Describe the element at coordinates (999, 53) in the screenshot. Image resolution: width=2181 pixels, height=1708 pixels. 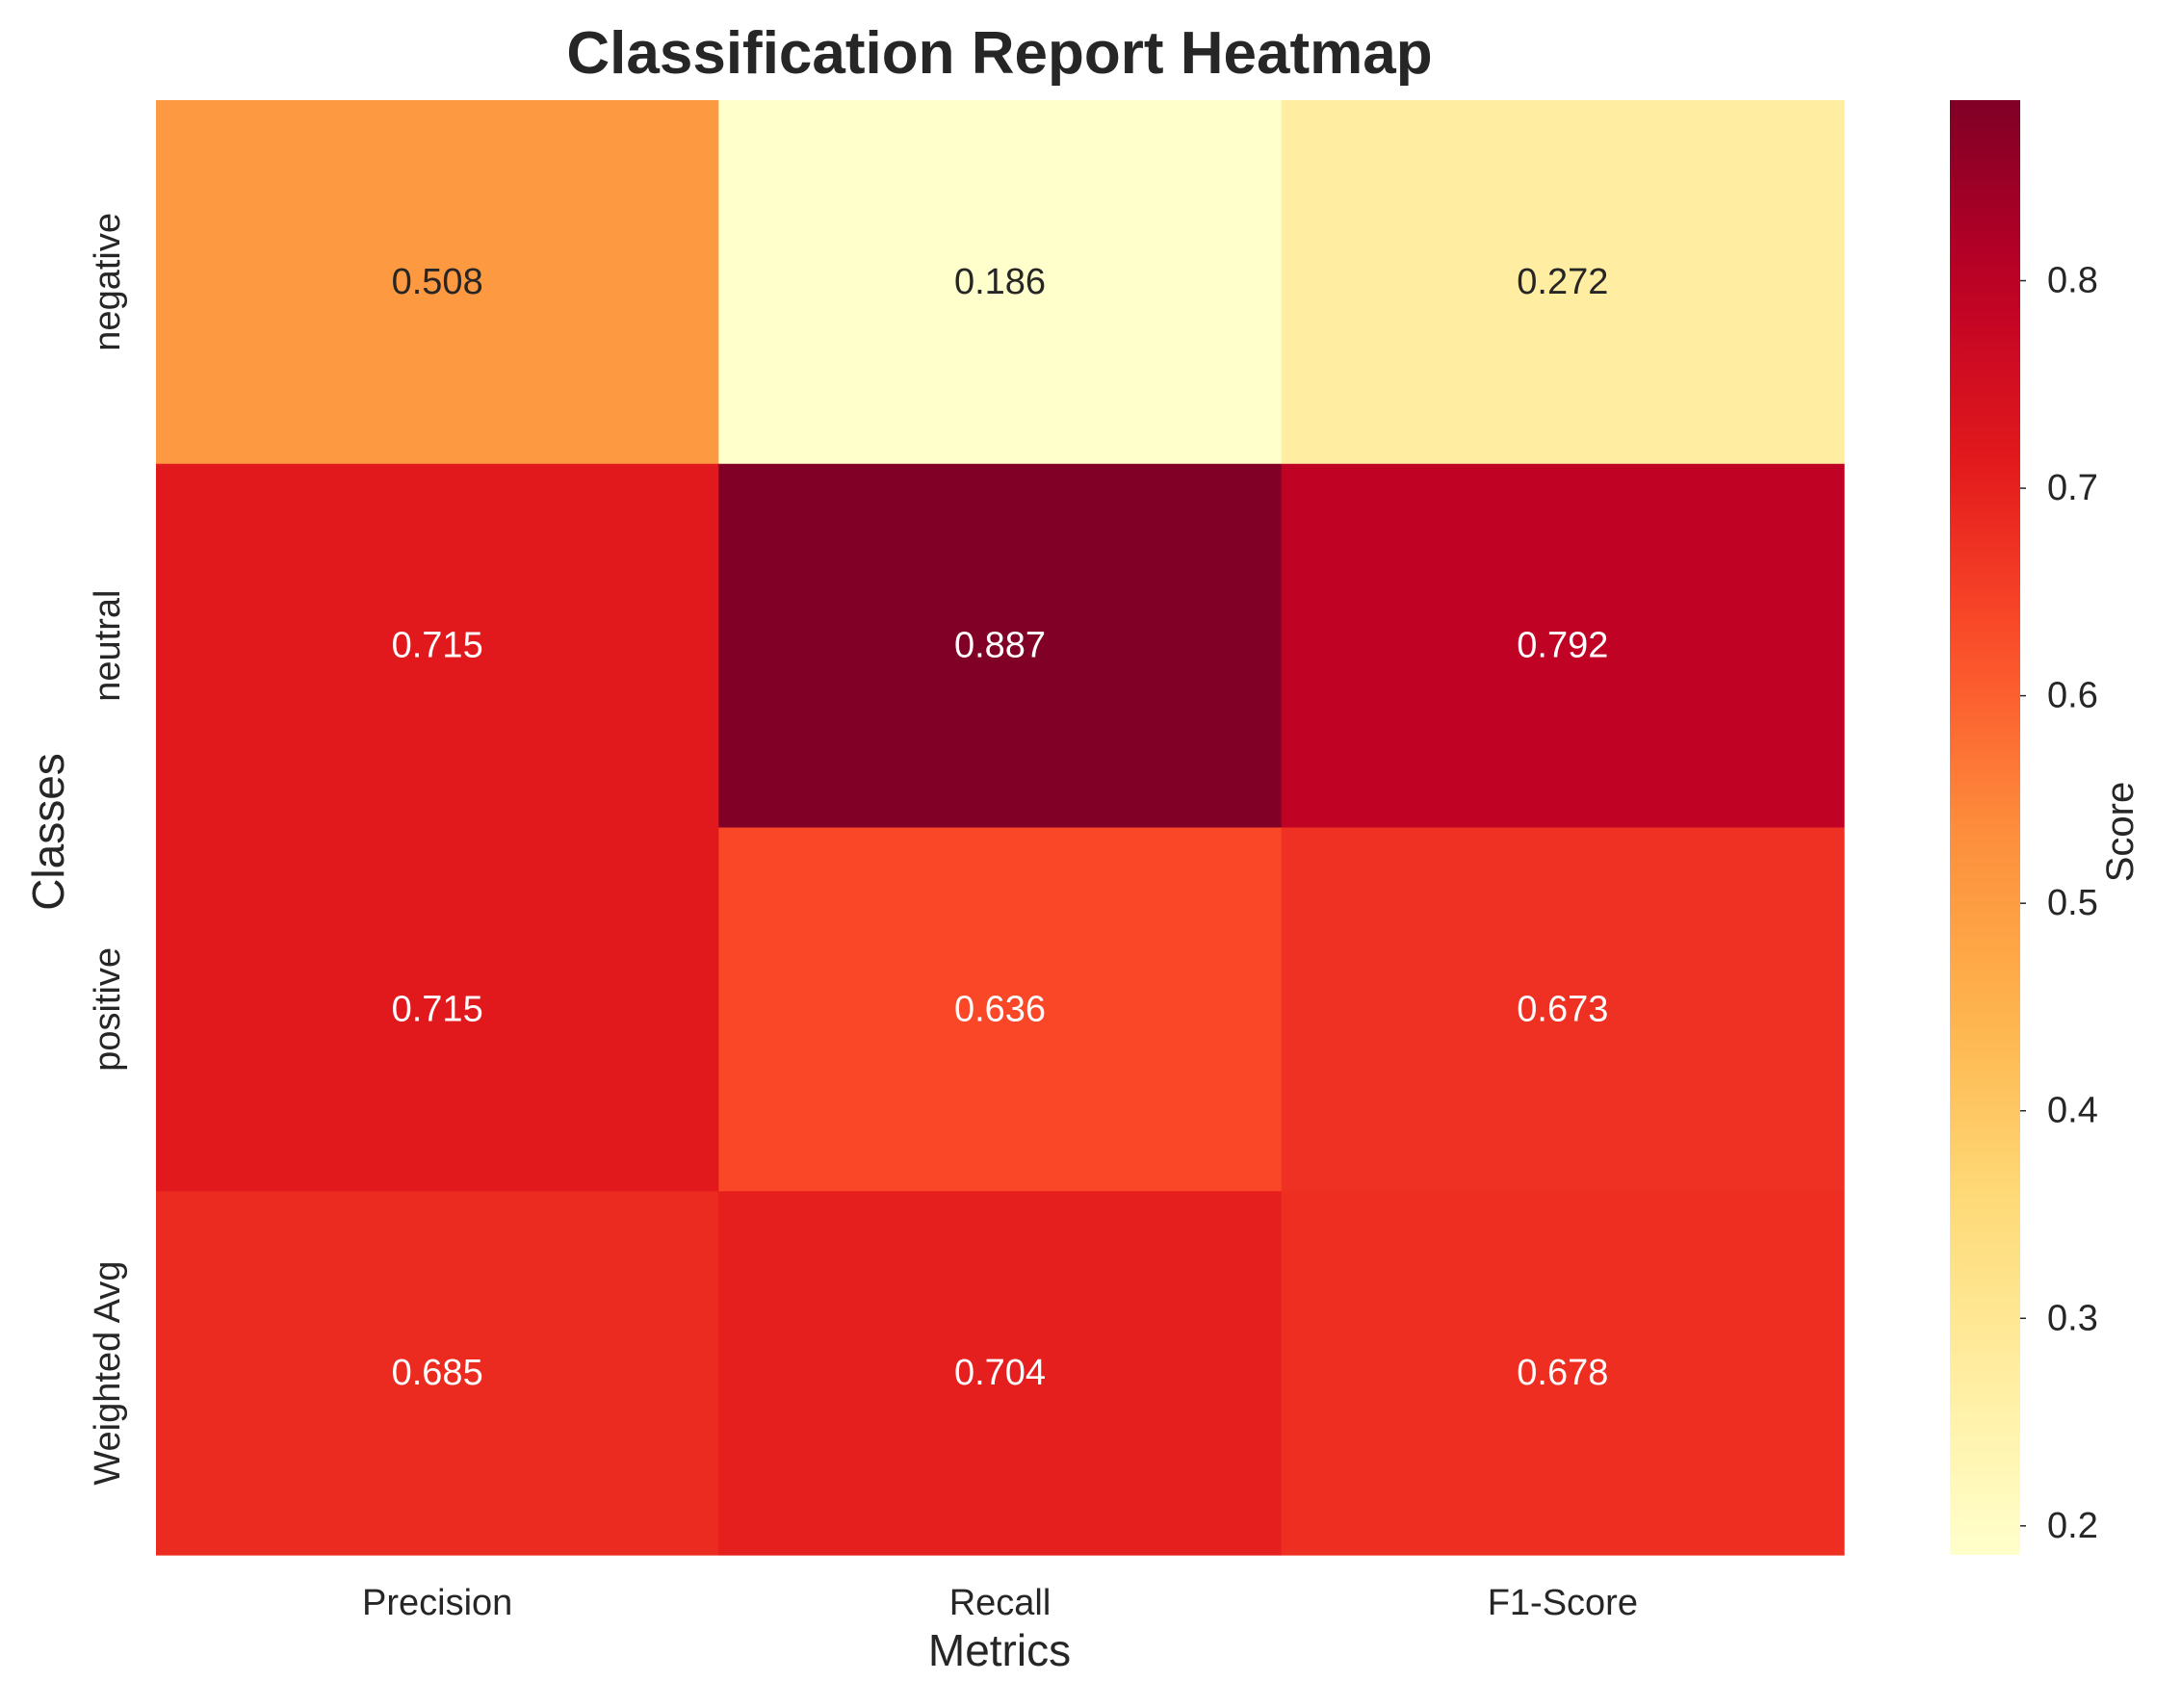
I see `chart-title: Classification Report Heatmap` at that location.